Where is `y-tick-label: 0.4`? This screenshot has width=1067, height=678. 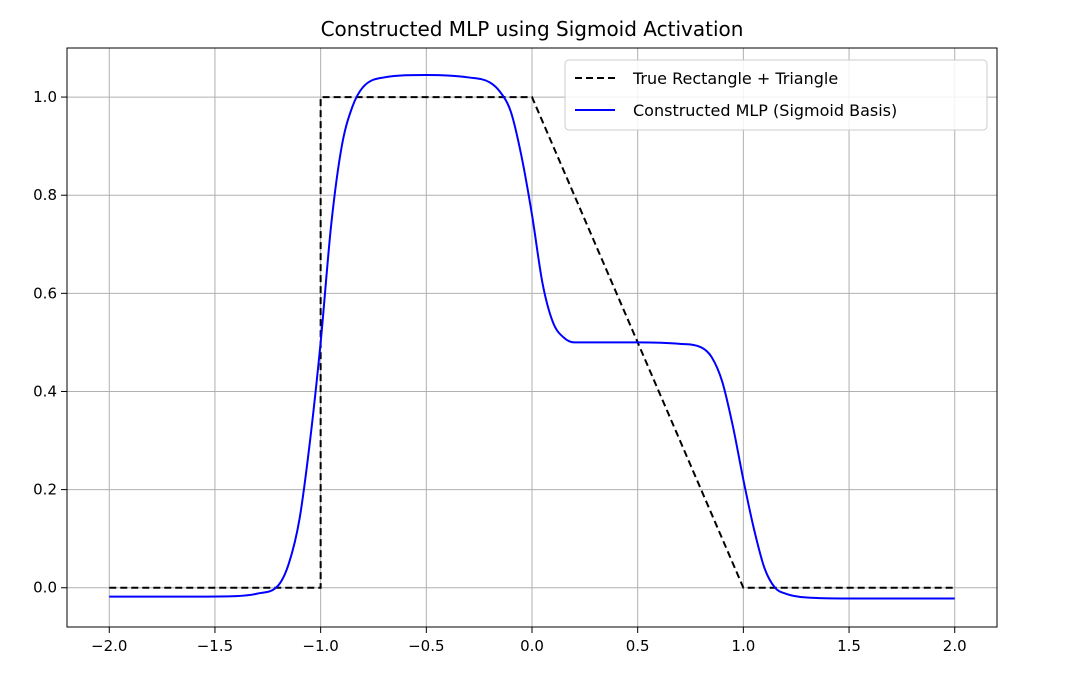 y-tick-label: 0.4 is located at coordinates (45, 391).